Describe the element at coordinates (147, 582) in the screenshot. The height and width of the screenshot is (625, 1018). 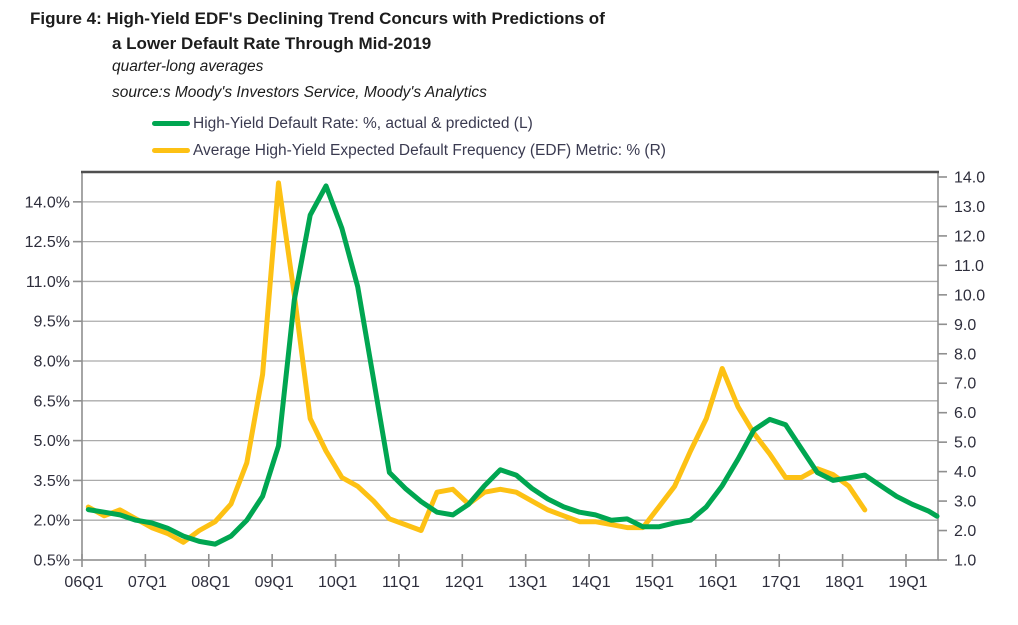
I see `axis-tick-label: 07Q1` at that location.